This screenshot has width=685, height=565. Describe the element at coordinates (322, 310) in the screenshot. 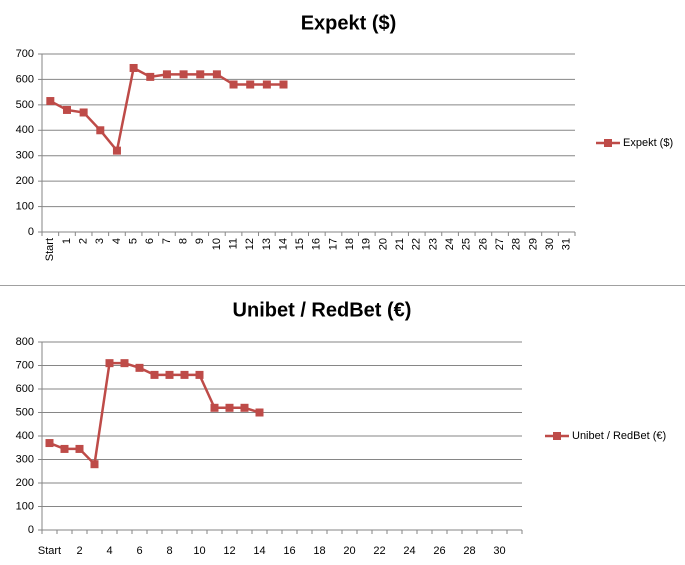

I see `chart-title: Unibet / RedBet (€)` at that location.